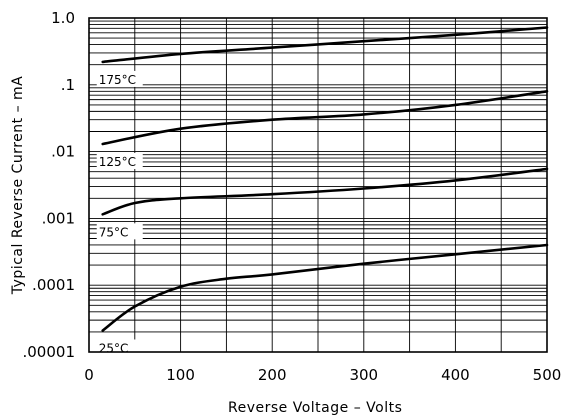  Describe the element at coordinates (53, 285) in the screenshot. I see `y-tick-label: .0001` at that location.